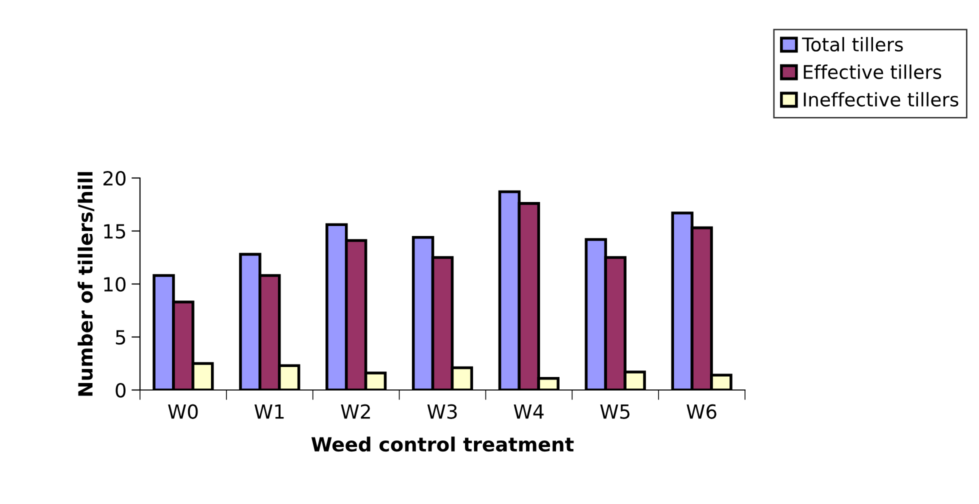  I want to click on legend-label: Effective tillers, so click(873, 72).